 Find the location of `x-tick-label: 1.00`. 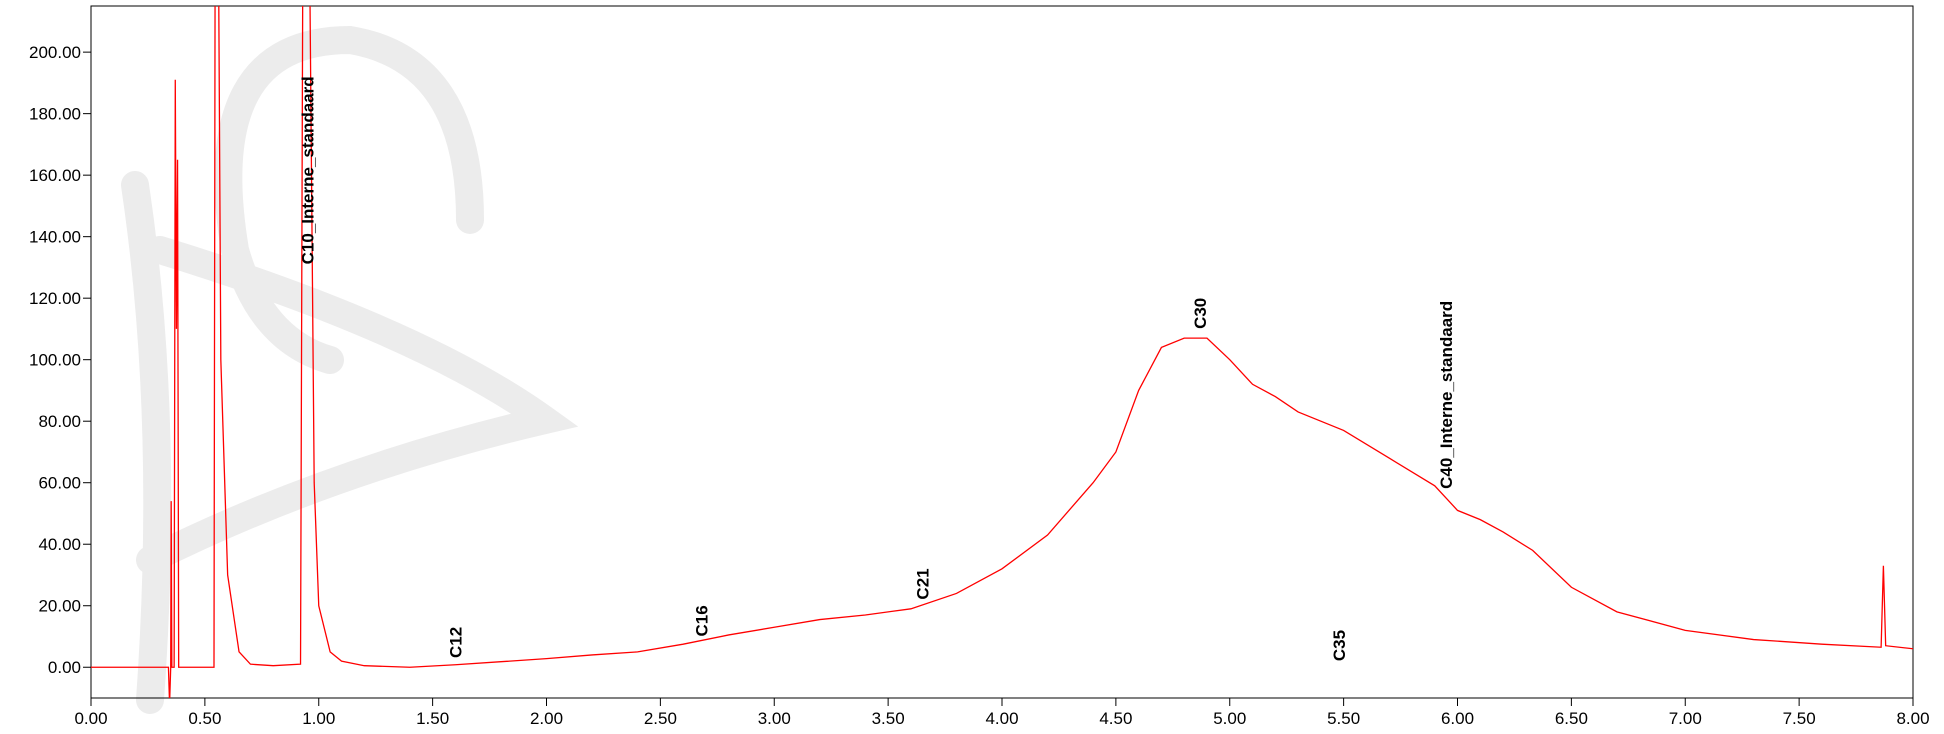

x-tick-label: 1.00 is located at coordinates (318, 718).